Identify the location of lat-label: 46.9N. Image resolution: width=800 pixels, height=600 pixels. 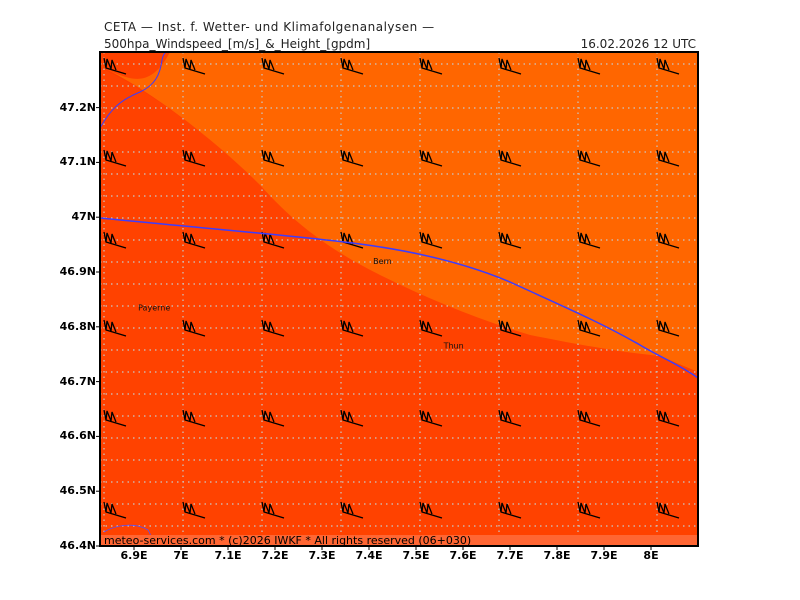
(77, 271).